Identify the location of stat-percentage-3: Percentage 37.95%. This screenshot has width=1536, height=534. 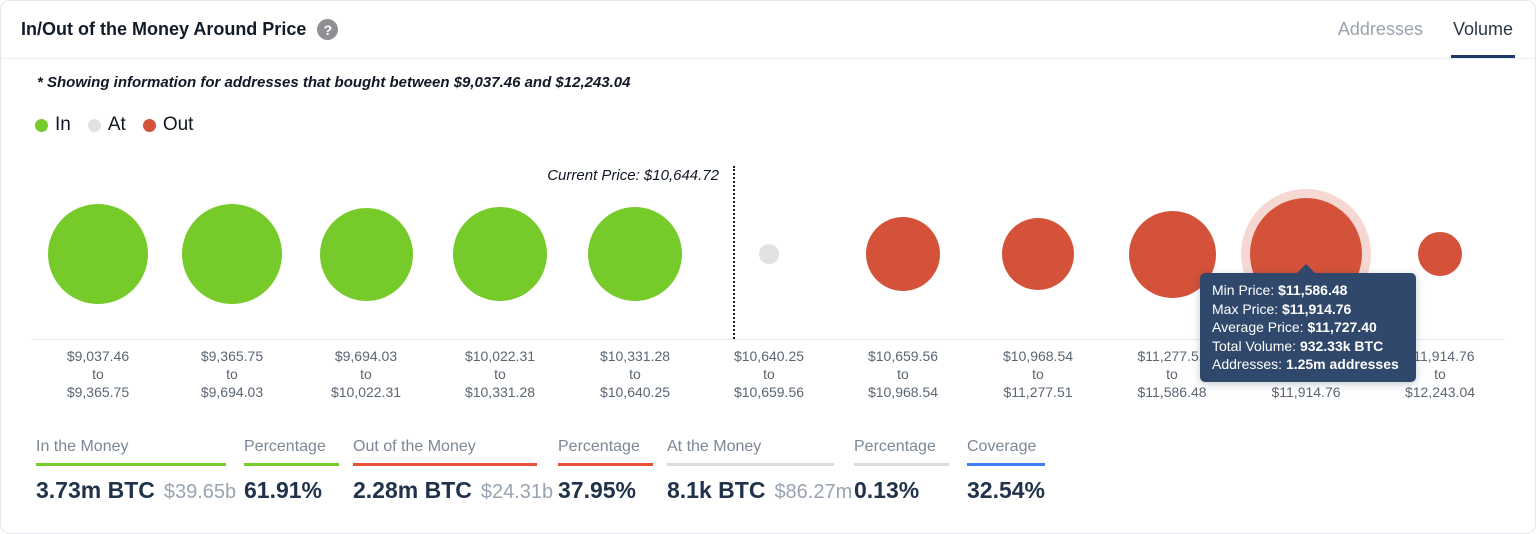
(605, 471).